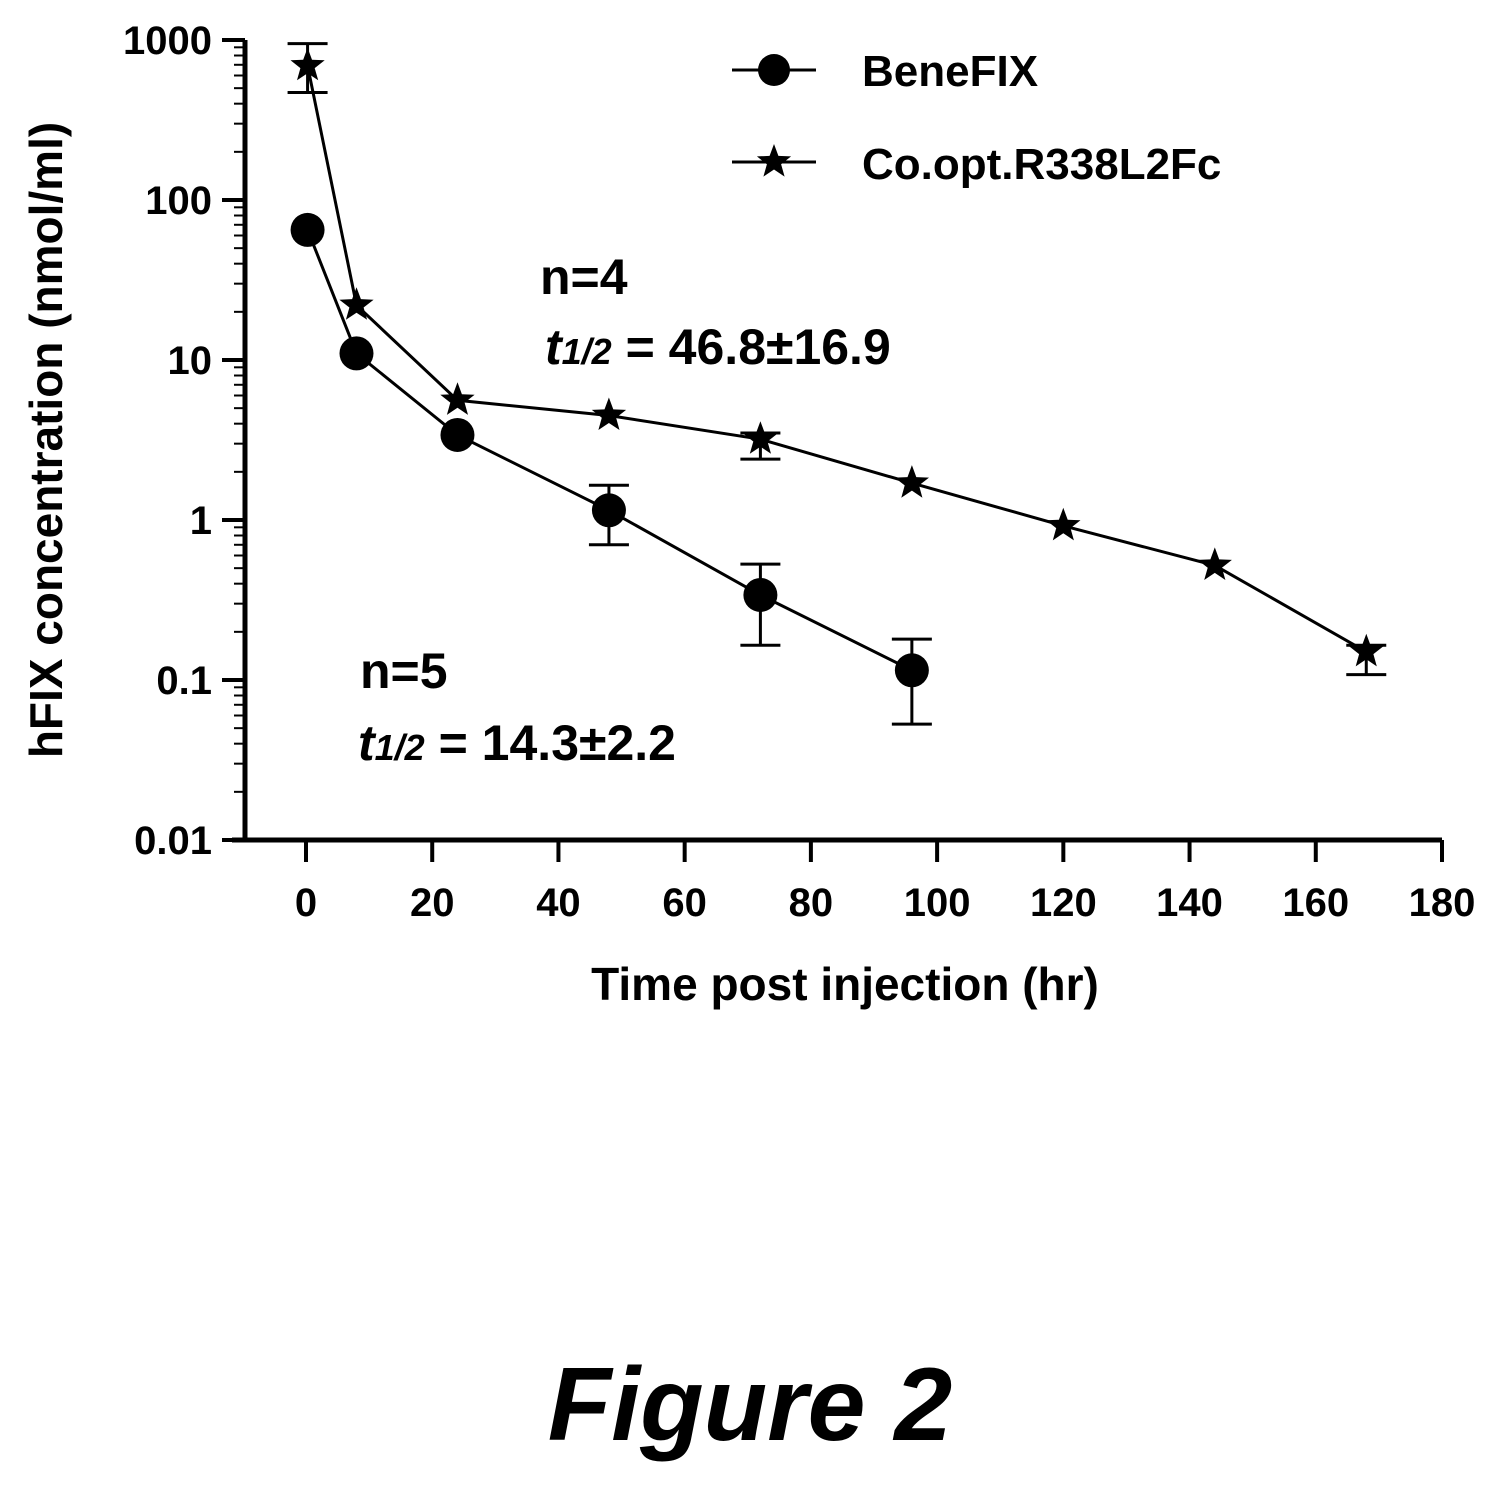 This screenshot has width=1505, height=1488. I want to click on legend-benefix-marker, so click(774, 70).